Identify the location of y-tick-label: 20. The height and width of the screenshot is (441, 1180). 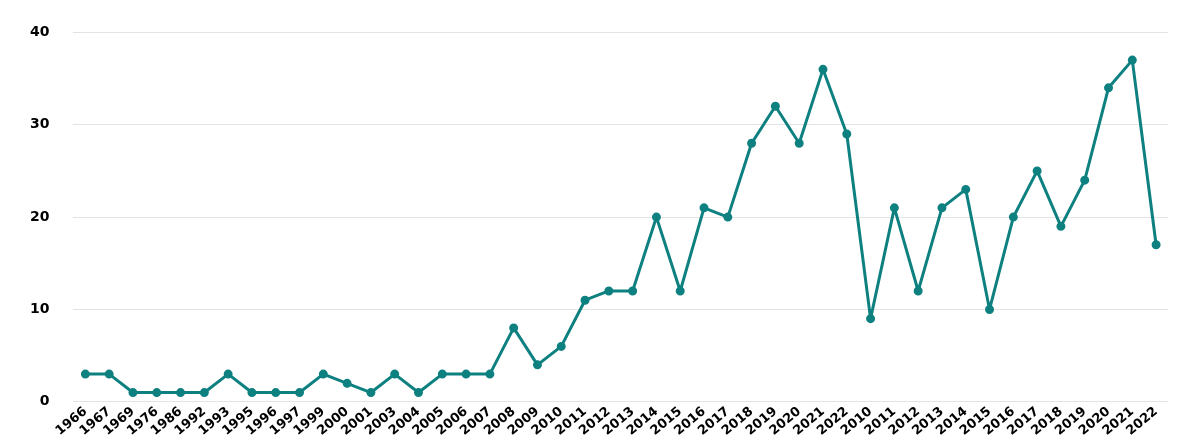
(40, 215).